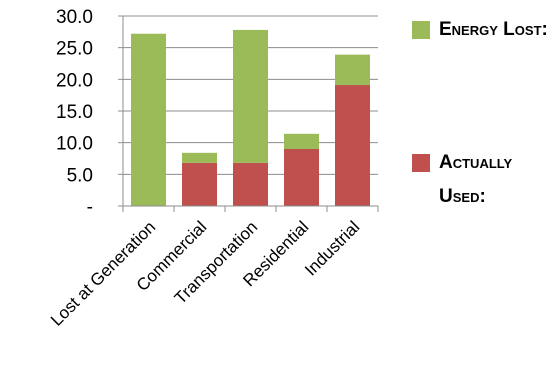 The width and height of the screenshot is (549, 377). What do you see at coordinates (74, 80) in the screenshot?
I see `y-tick-label: 20.0` at bounding box center [74, 80].